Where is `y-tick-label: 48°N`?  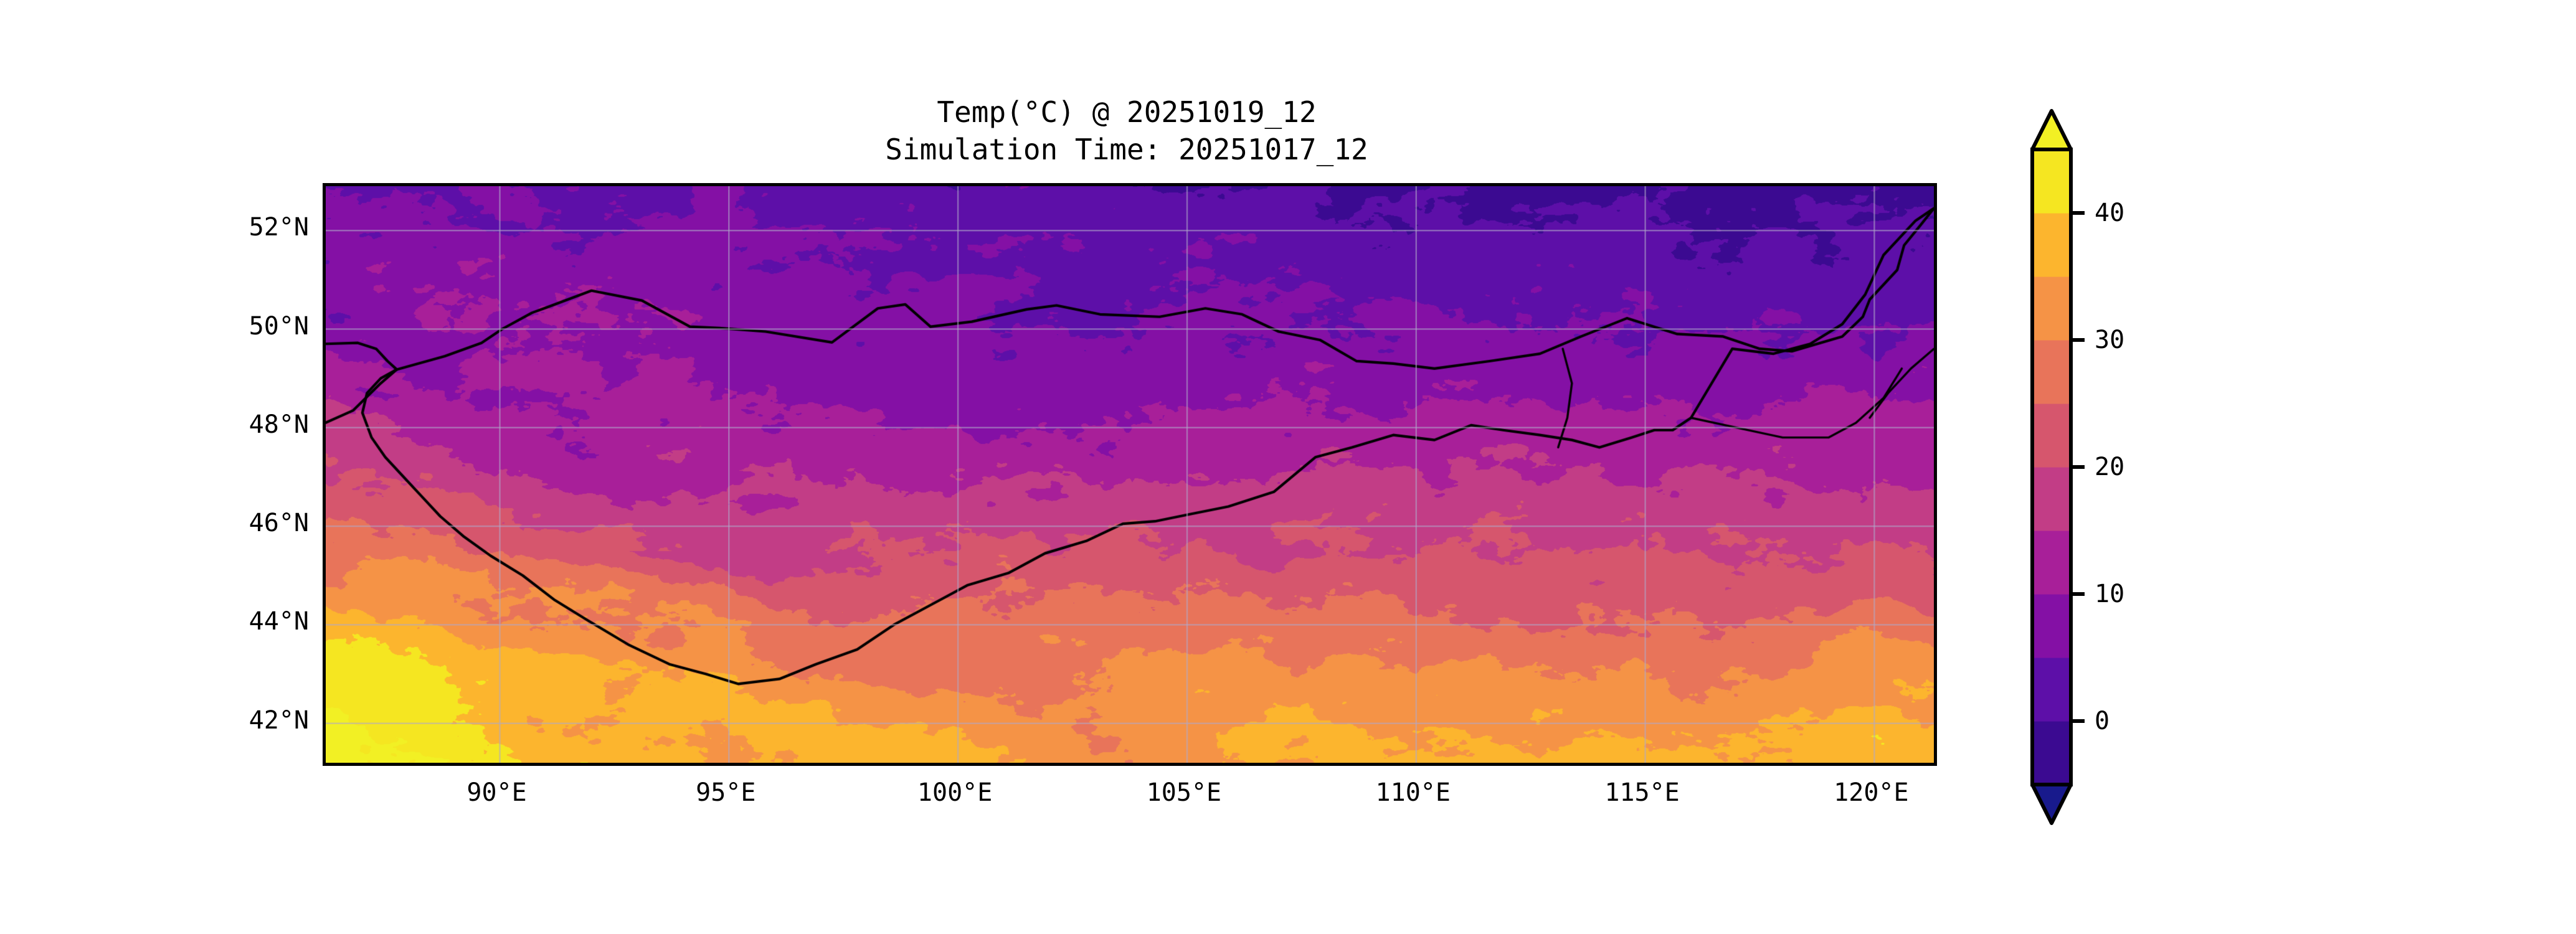 y-tick-label: 48°N is located at coordinates (279, 425).